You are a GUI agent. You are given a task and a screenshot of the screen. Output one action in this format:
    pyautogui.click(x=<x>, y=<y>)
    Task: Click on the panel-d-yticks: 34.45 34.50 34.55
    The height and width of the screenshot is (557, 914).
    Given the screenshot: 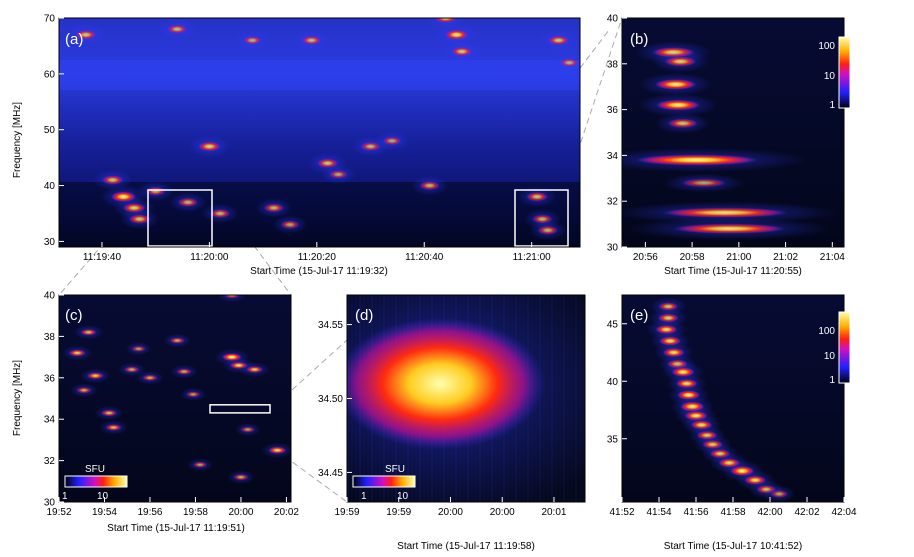 What is the action you would take?
    pyautogui.click(x=335, y=399)
    